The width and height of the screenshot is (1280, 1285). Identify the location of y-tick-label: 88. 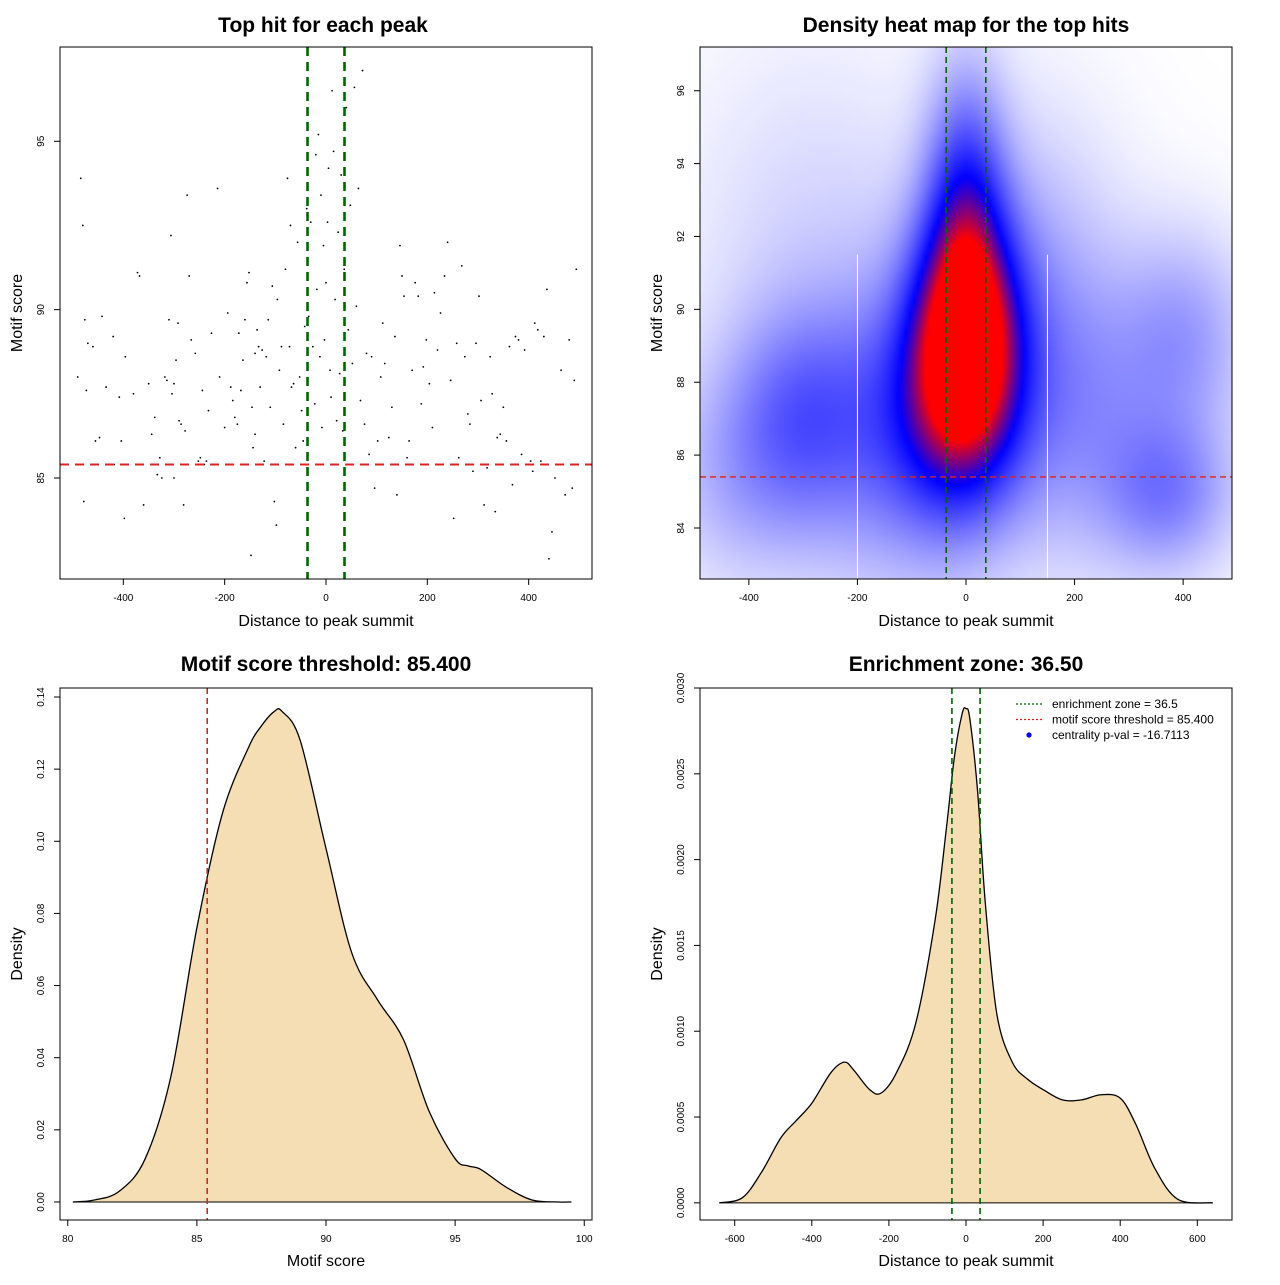
(681, 382).